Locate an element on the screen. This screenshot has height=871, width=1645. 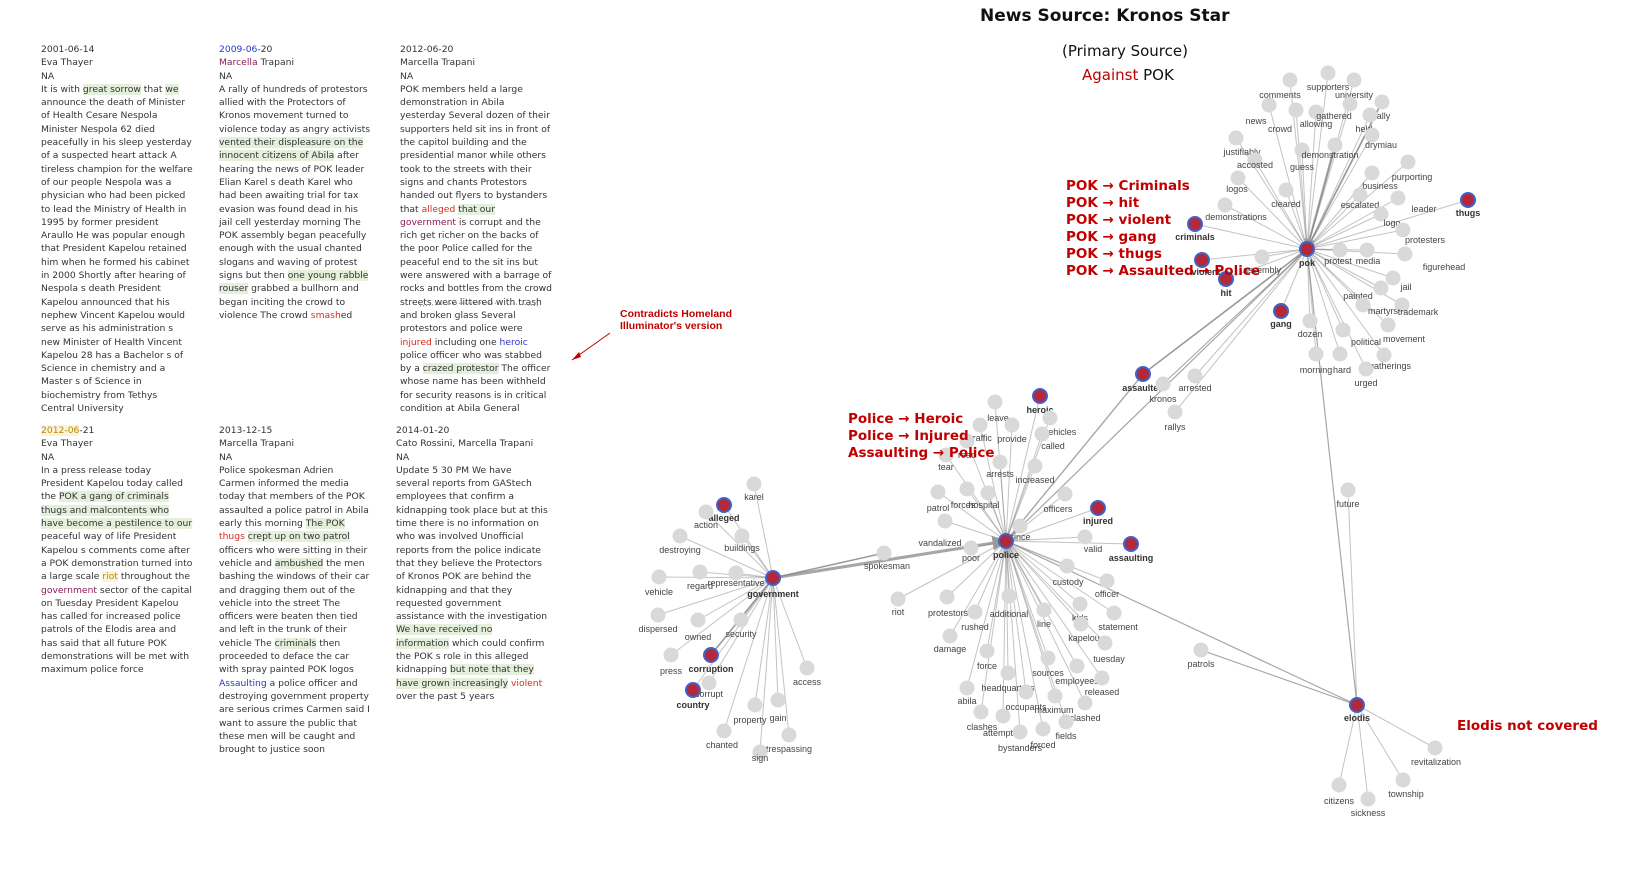
node-trespassing is located at coordinates (789, 735).